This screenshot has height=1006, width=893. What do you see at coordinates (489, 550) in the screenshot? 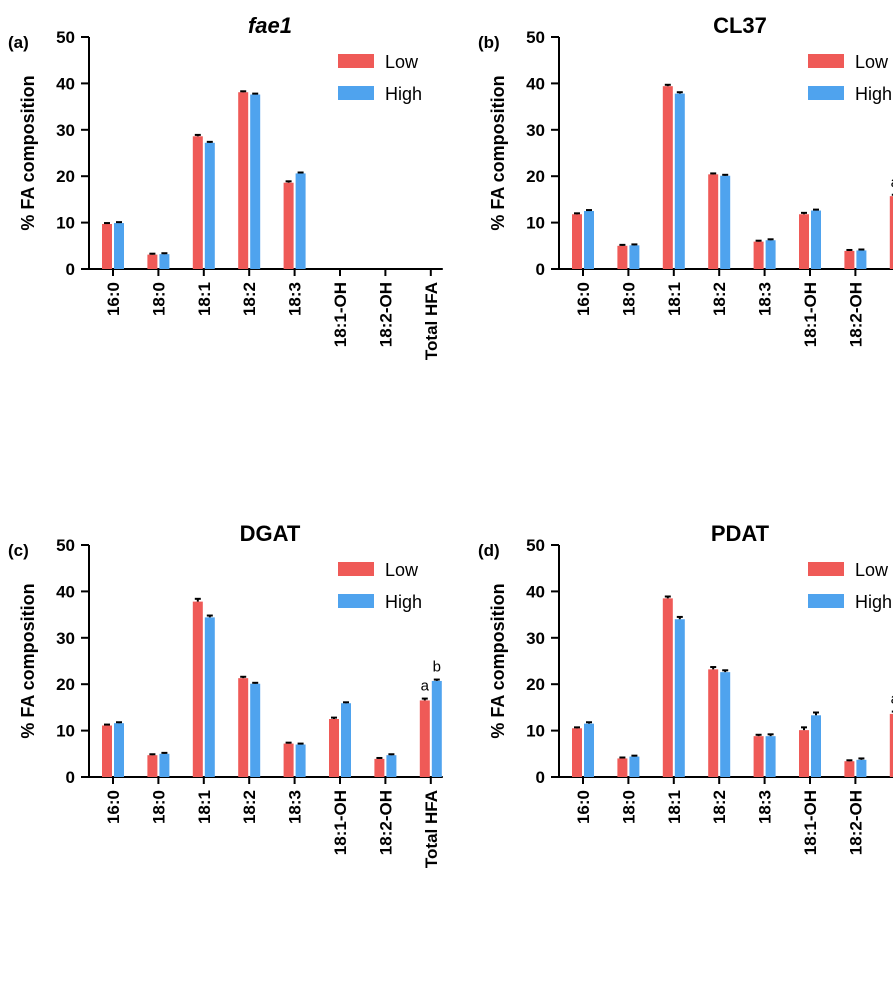
I see `panel-label: (d)` at bounding box center [489, 550].